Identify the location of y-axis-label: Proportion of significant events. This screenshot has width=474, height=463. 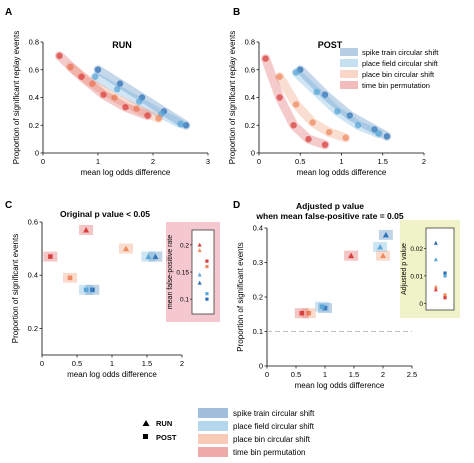
(15, 288).